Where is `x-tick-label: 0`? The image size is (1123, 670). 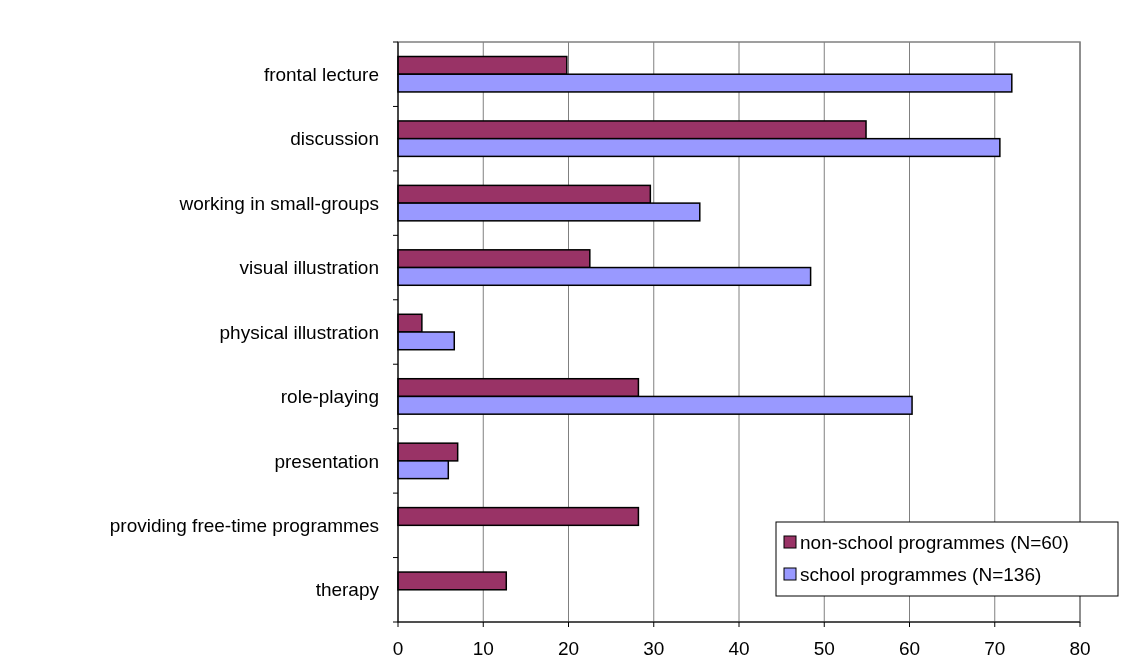
x-tick-label: 0 is located at coordinates (398, 648).